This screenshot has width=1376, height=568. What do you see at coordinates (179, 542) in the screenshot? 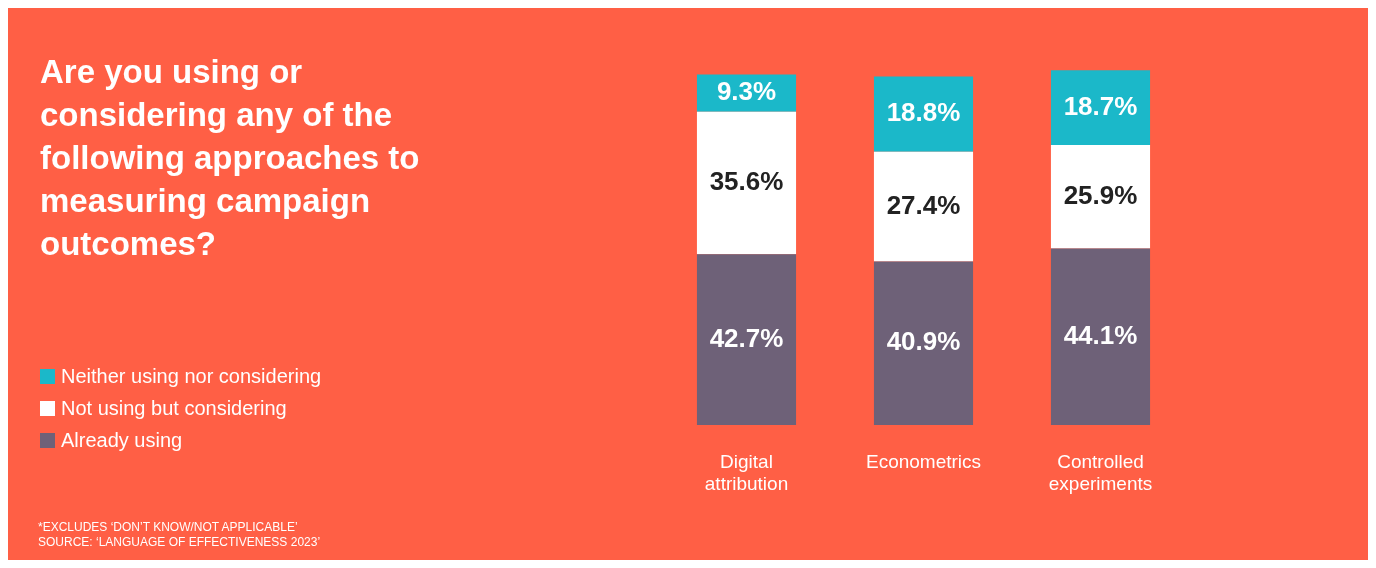
I see `source-note: SOURCE: ‘LANGUAGE OF EFFECTIVENESS 2023’` at bounding box center [179, 542].